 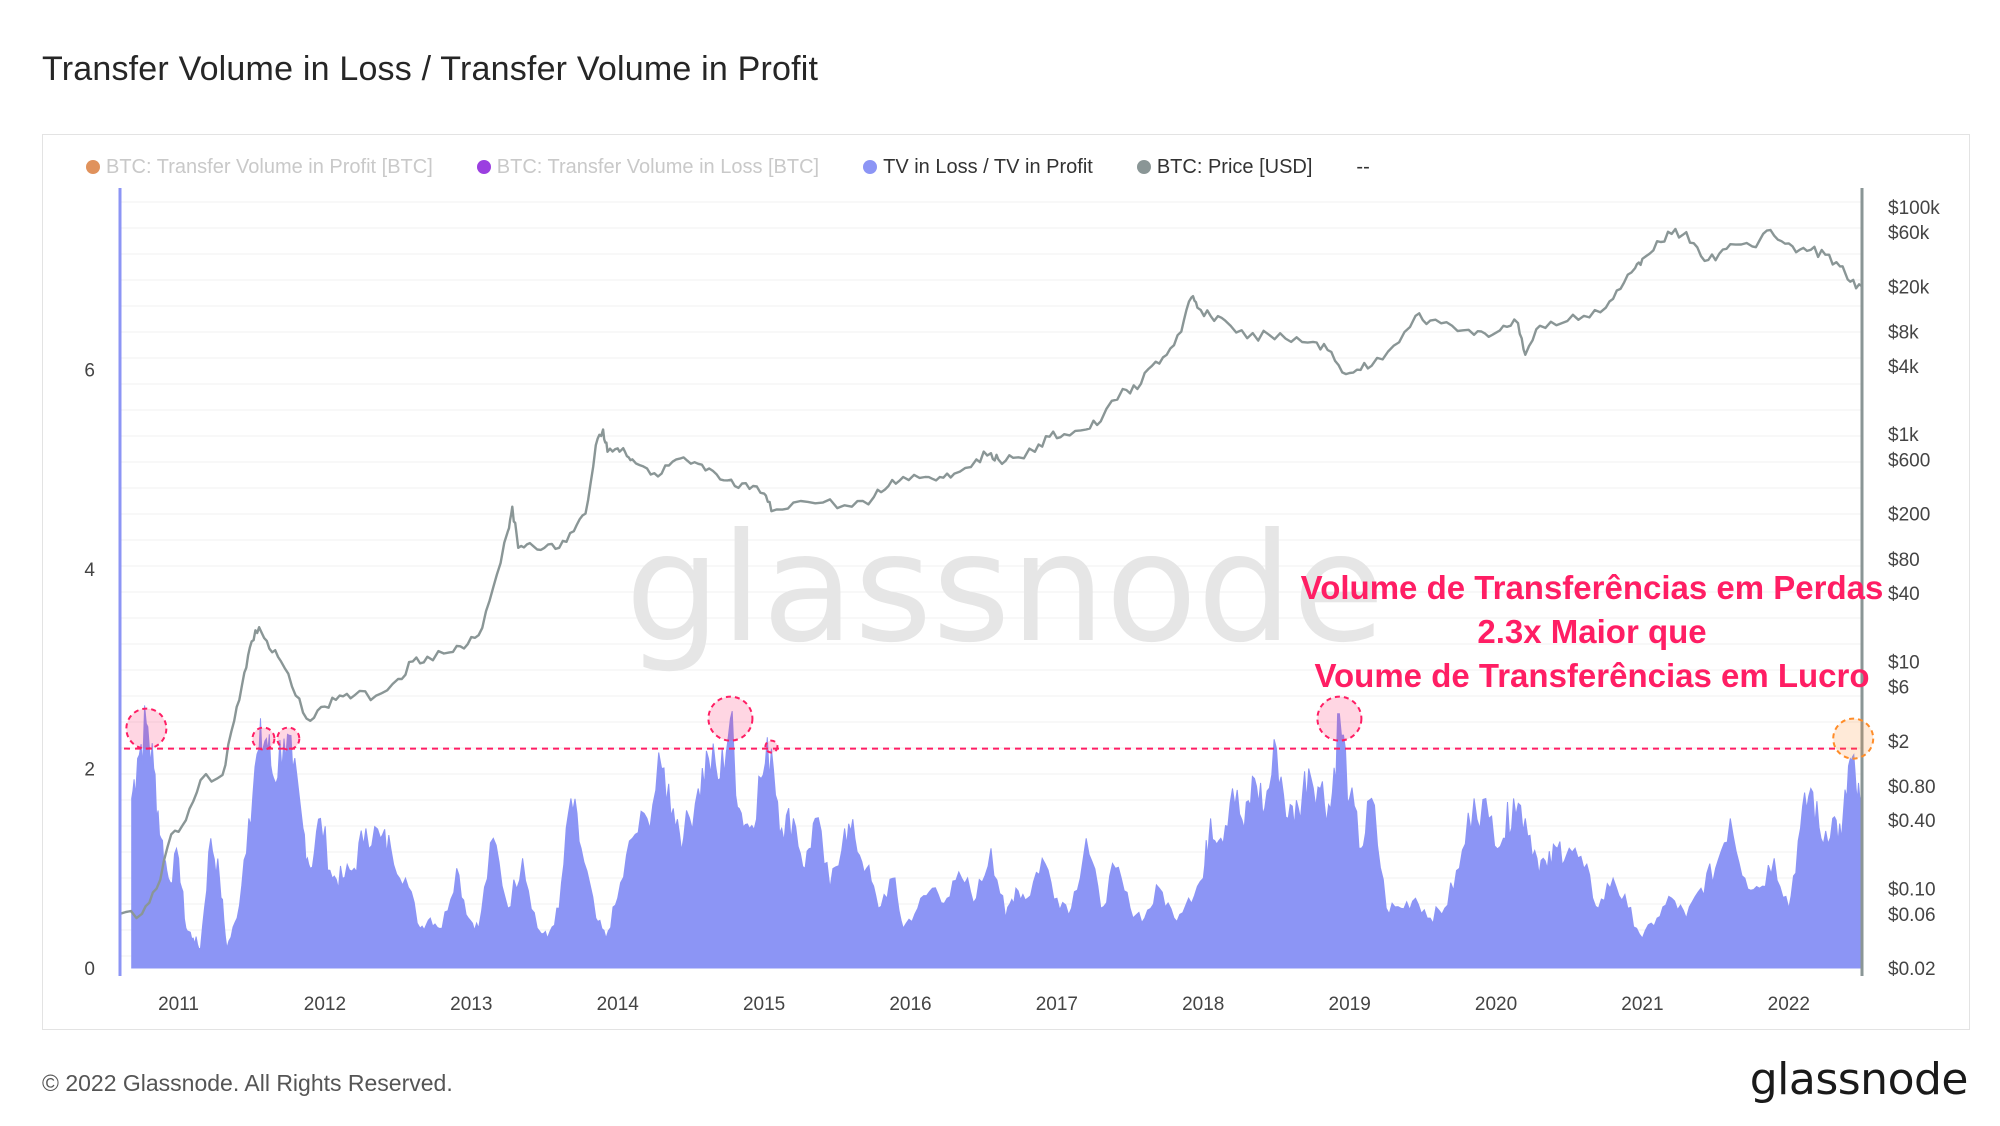 I want to click on x-tick-label: 2016, so click(x=910, y=1004).